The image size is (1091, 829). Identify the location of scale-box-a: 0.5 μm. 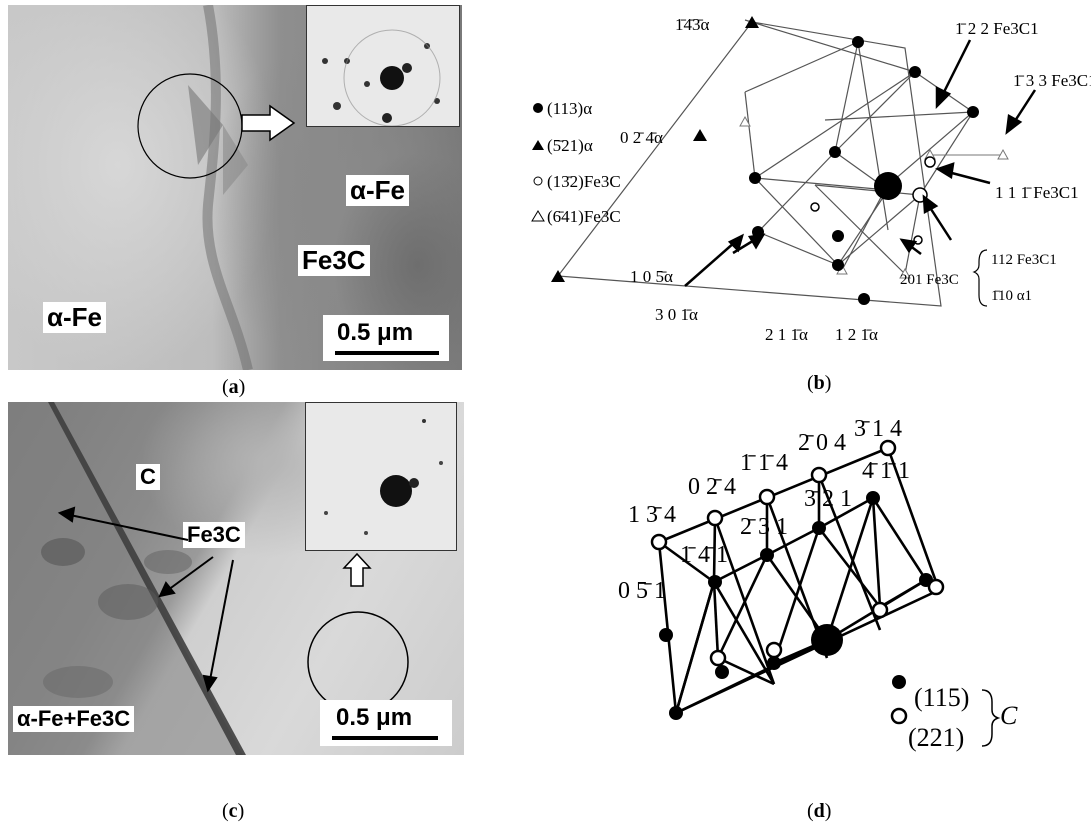
(386, 338).